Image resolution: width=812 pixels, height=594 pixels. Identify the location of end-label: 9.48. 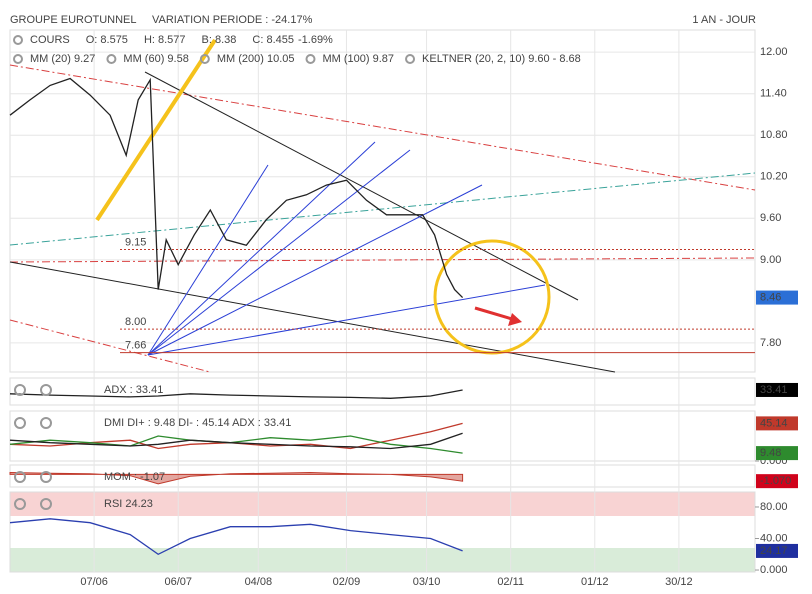
(770, 453).